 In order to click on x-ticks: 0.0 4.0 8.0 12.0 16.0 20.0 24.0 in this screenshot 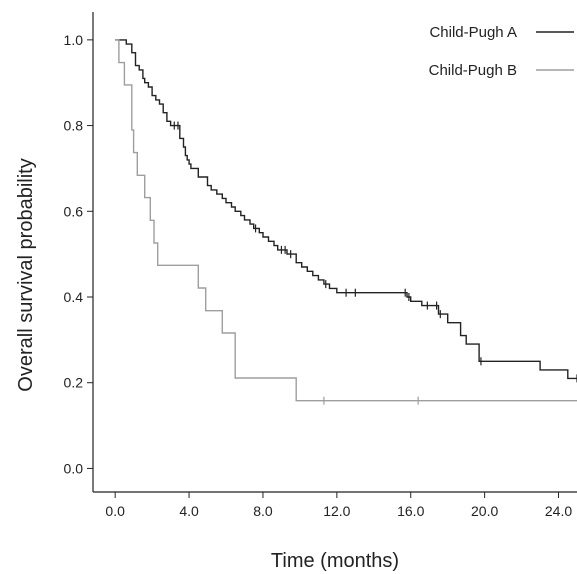, I will do `click(338, 505)`.